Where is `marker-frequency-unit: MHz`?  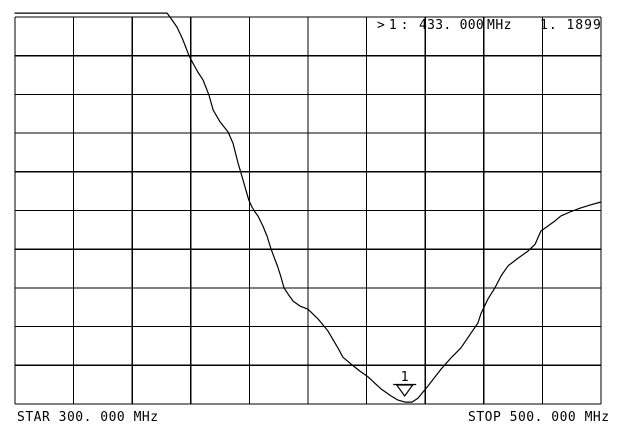
marker-frequency-unit: MHz is located at coordinates (499, 25).